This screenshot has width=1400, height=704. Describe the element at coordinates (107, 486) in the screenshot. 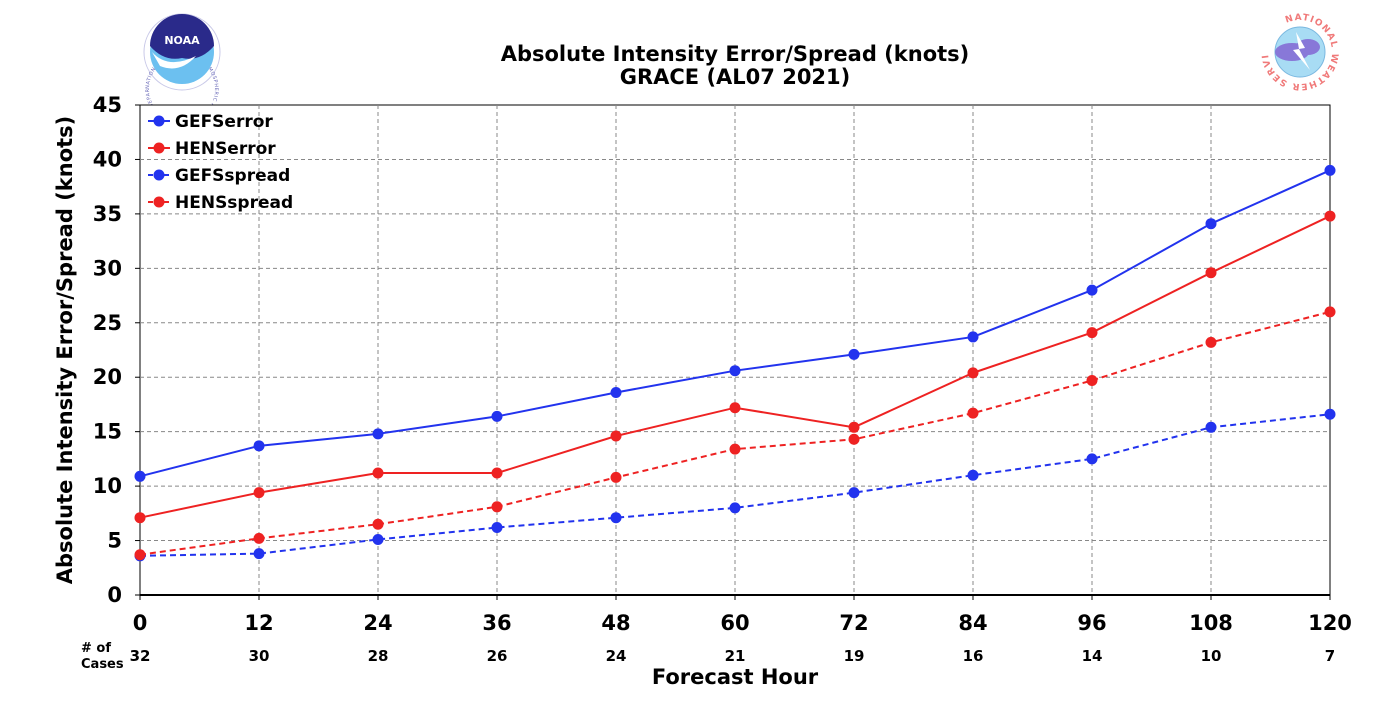

I see `y-tick-label: 10` at that location.